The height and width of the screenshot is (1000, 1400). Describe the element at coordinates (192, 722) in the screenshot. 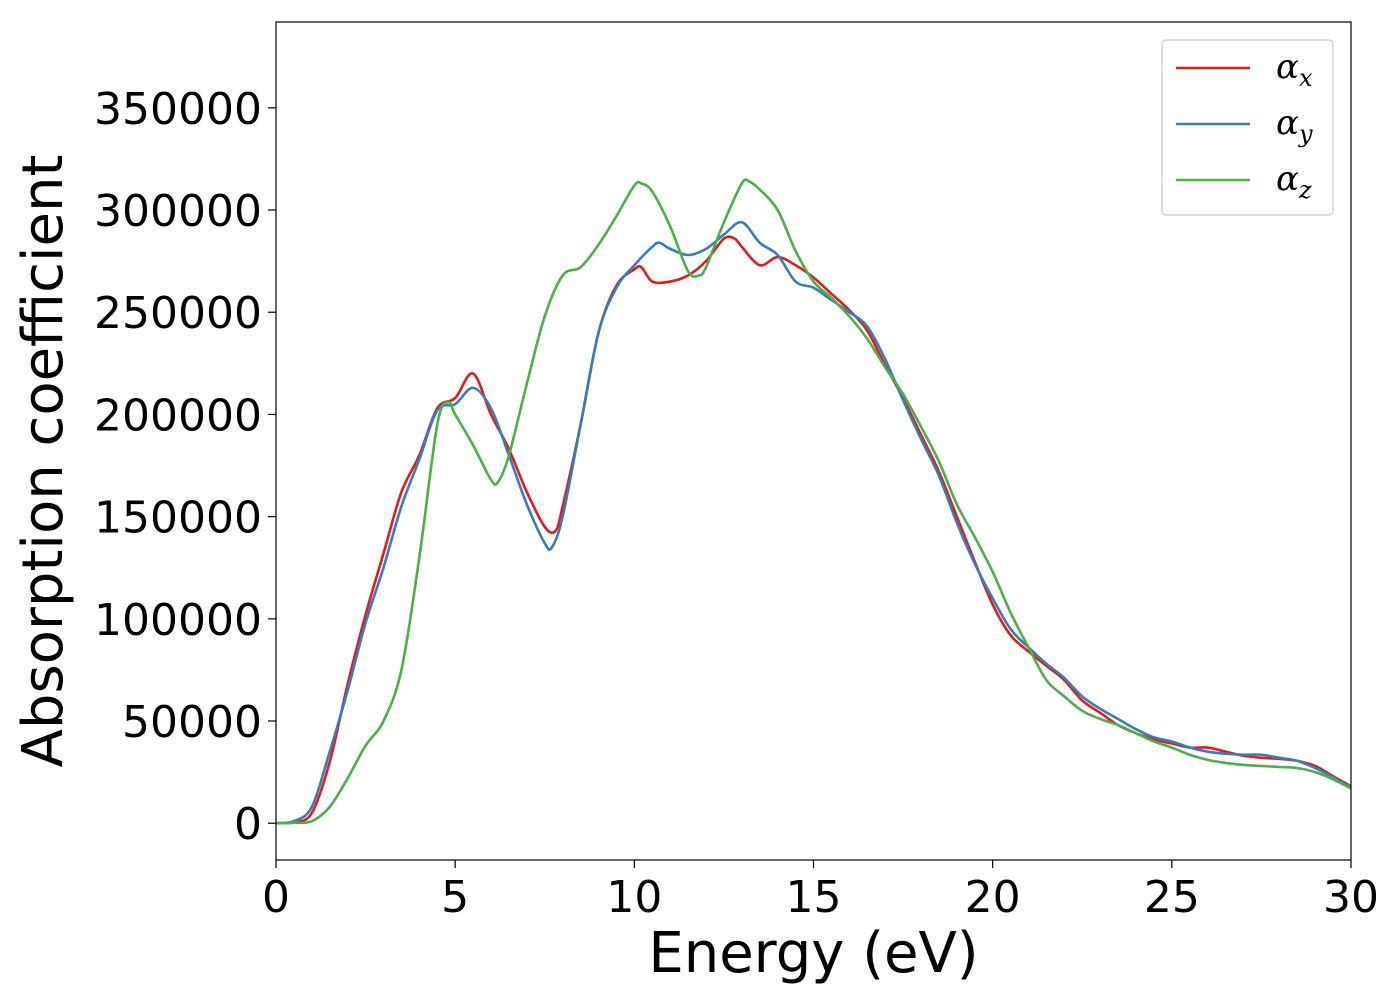

I see `y-tick-label: 50000` at that location.